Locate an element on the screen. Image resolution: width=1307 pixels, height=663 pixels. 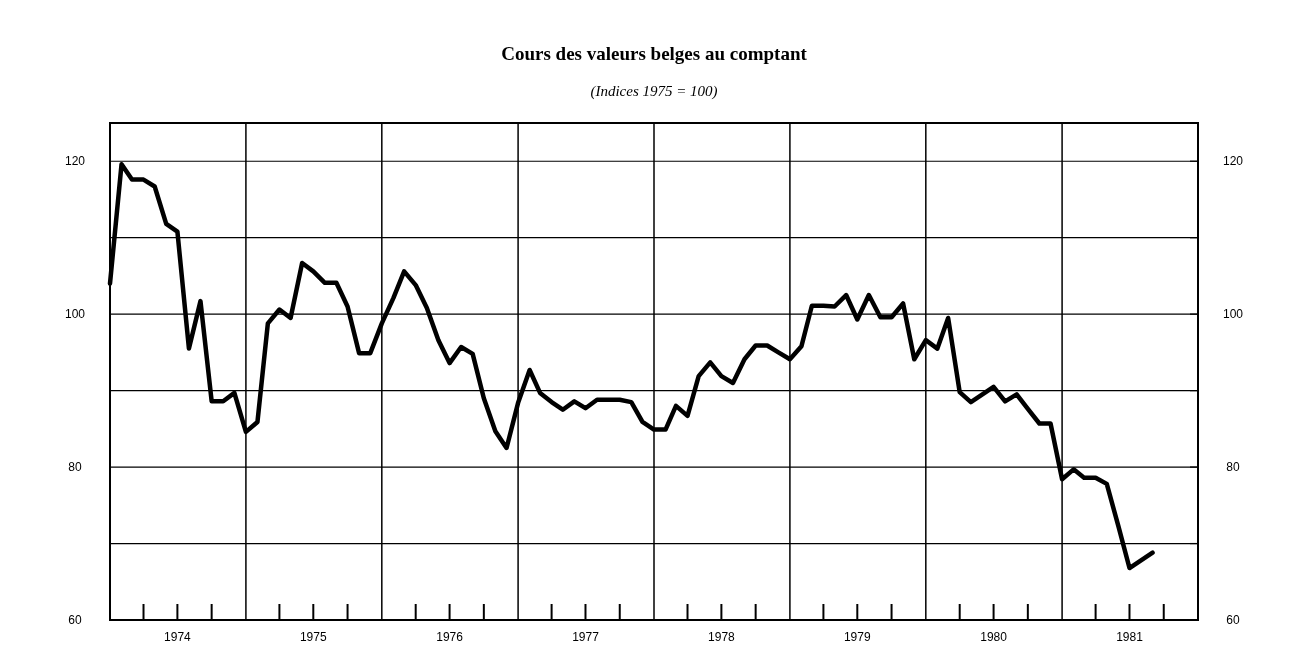
x-tick-label: 1976 is located at coordinates (450, 637).